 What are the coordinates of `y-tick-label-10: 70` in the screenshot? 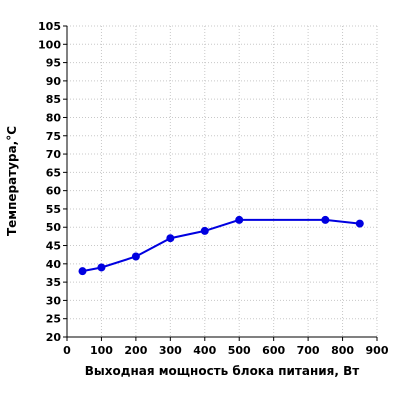 It's located at (54, 154).